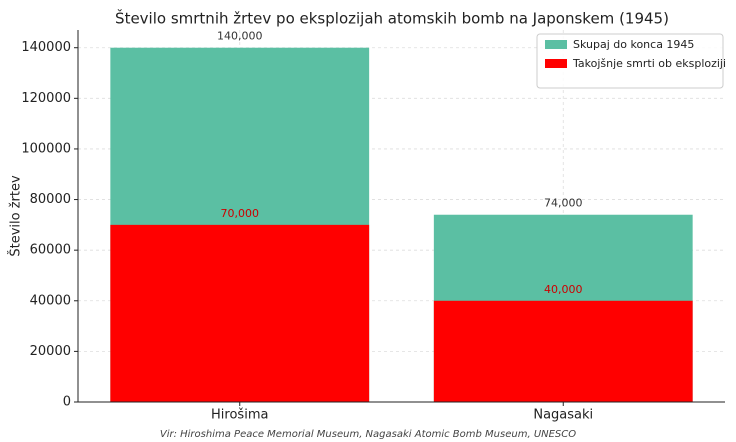 Image resolution: width=736 pixels, height=442 pixels. I want to click on legend-label: Skupaj do konca 1945, so click(633, 44).